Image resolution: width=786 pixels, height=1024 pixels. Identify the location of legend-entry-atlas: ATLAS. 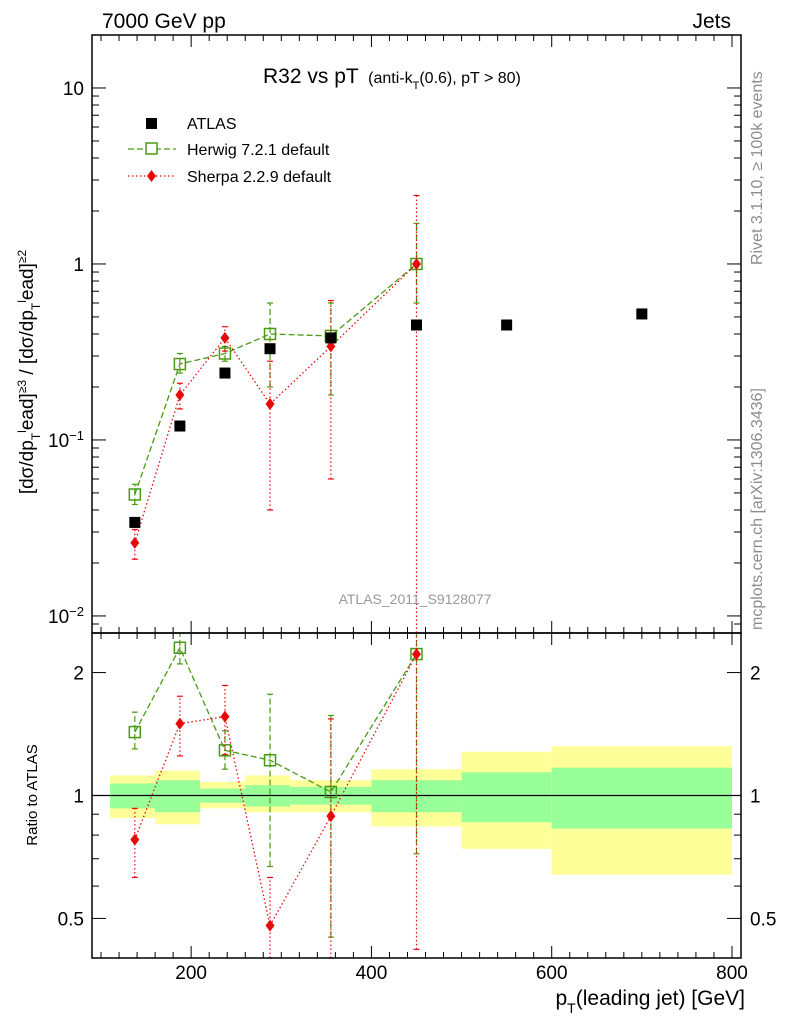
(191, 124).